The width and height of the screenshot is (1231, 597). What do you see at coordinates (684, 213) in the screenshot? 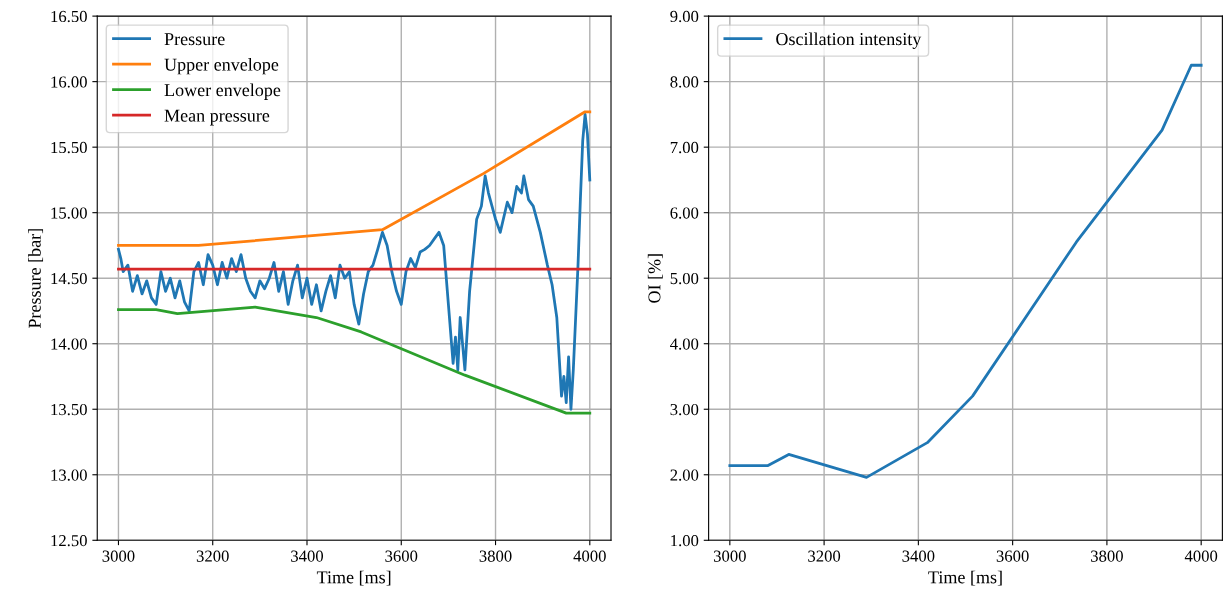
I see `y-tick-label: 6.00` at bounding box center [684, 213].